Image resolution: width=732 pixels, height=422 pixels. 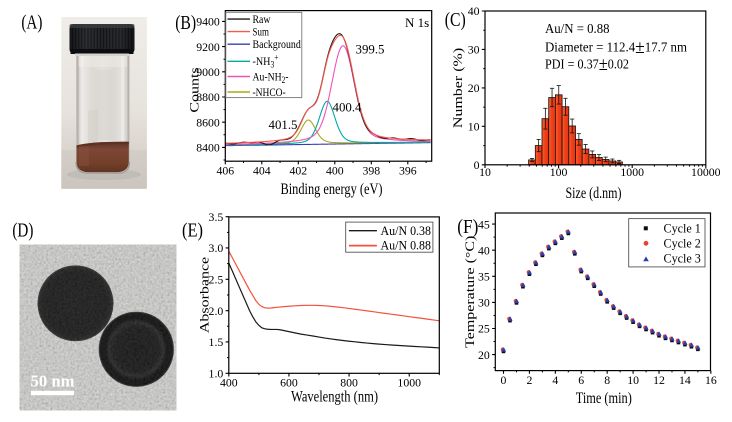 What do you see at coordinates (195, 90) in the screenshot?
I see `svg-text: Counts` at bounding box center [195, 90].